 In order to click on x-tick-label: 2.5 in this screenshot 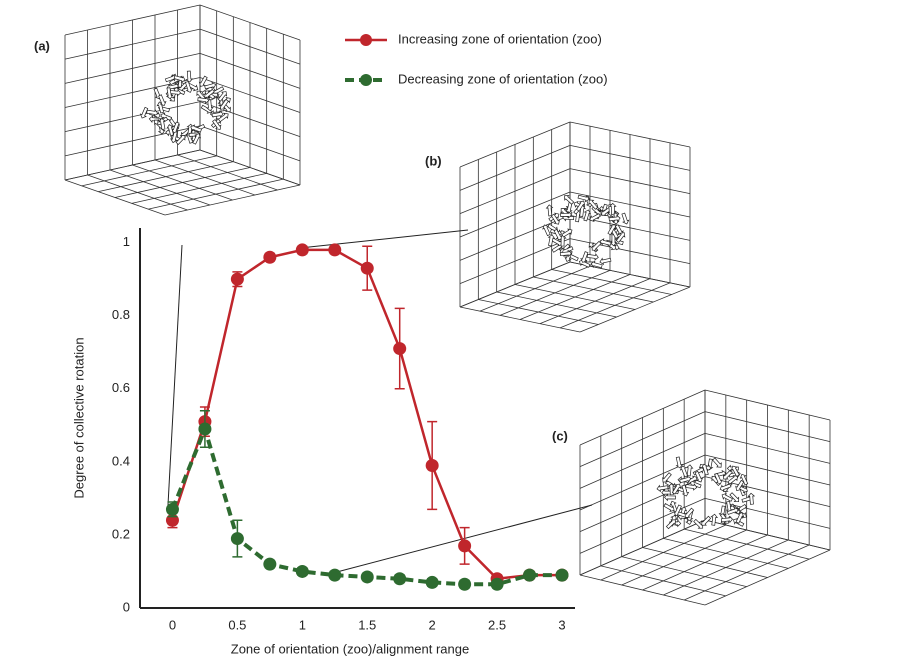, I will do `click(497, 624)`.